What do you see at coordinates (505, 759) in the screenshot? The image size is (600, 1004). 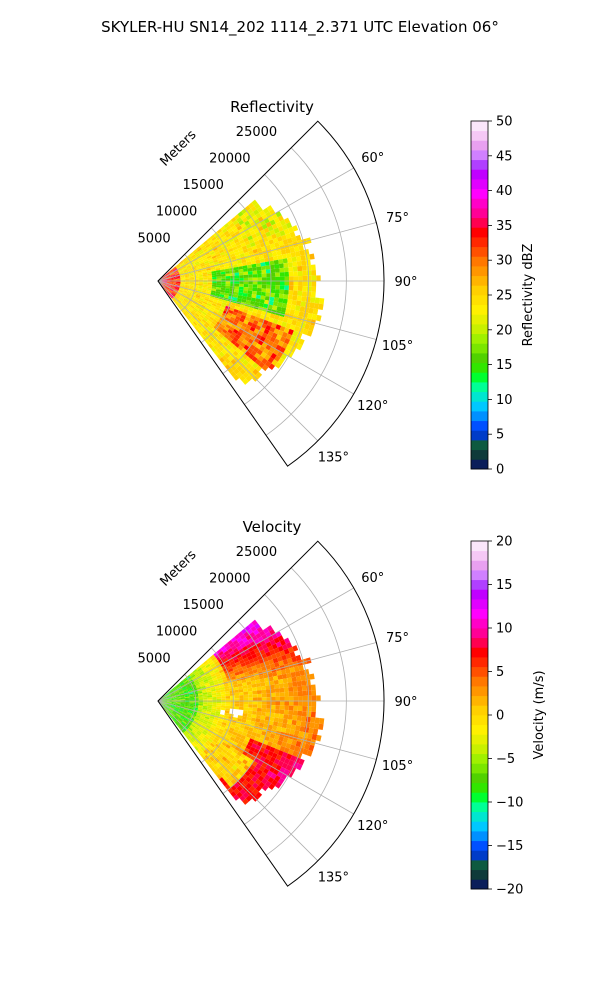 I see `colorbar-tick-label: −5` at bounding box center [505, 759].